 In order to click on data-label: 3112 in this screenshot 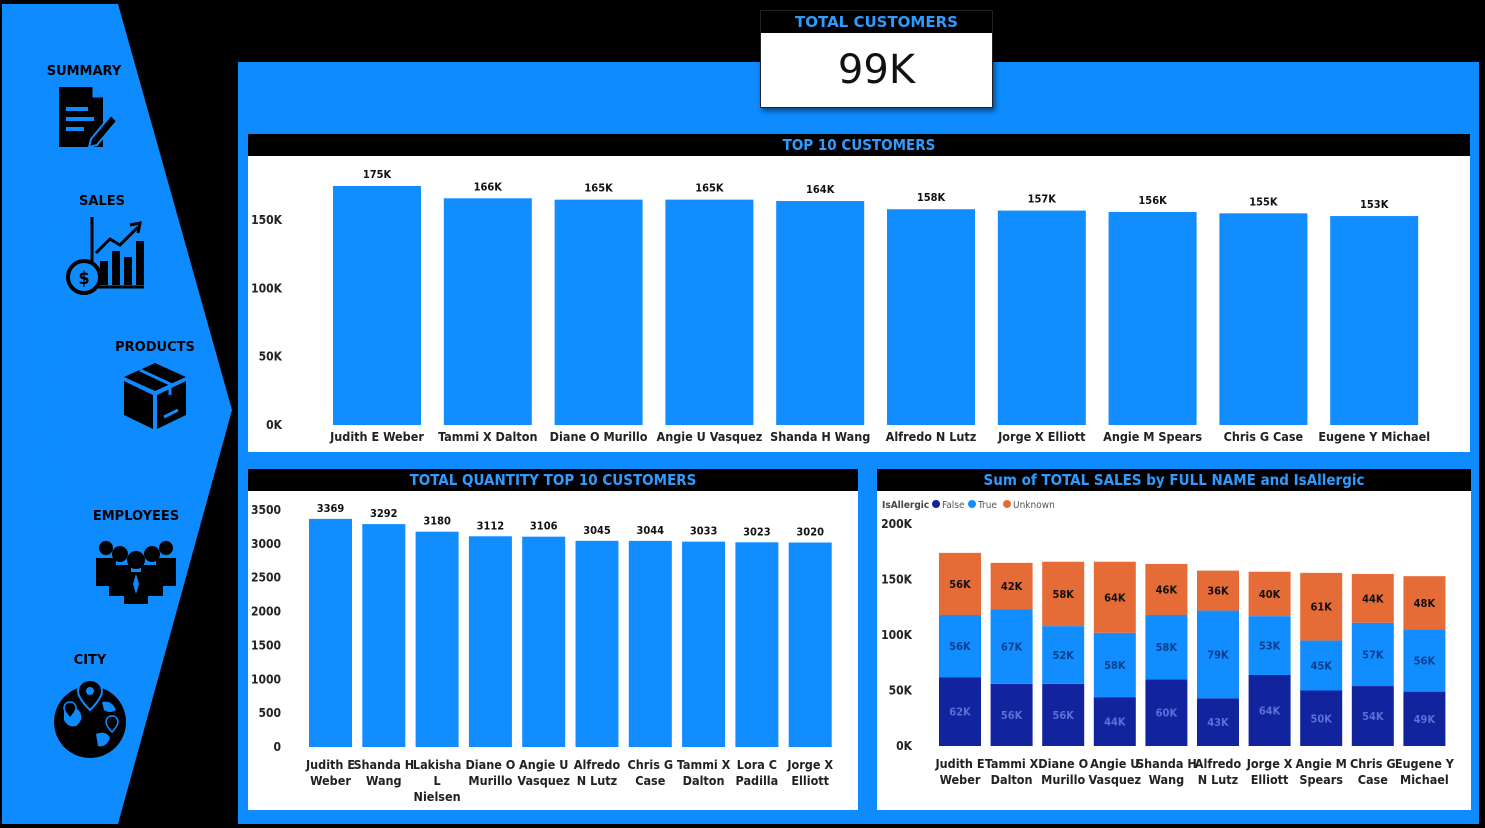, I will do `click(491, 525)`.